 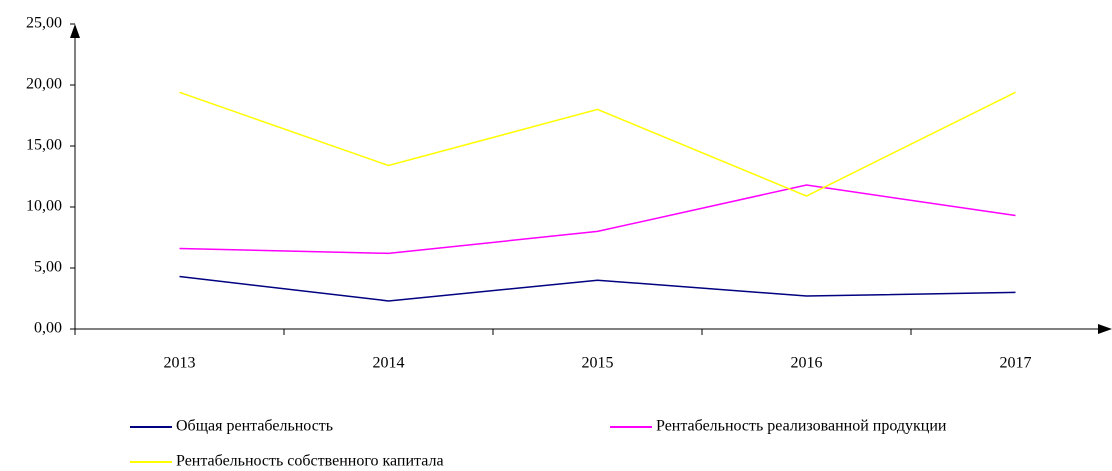 What do you see at coordinates (180, 363) in the screenshot?
I see `x-tick-label: 2013` at bounding box center [180, 363].